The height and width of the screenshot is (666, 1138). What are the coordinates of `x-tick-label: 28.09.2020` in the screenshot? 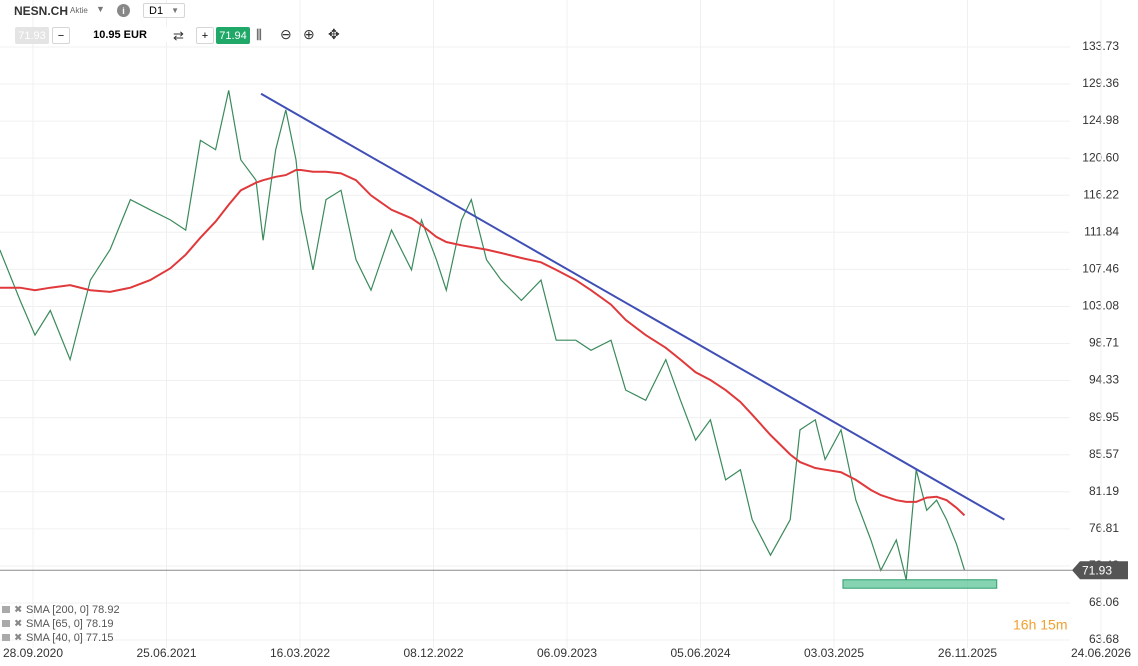 It's located at (33, 653).